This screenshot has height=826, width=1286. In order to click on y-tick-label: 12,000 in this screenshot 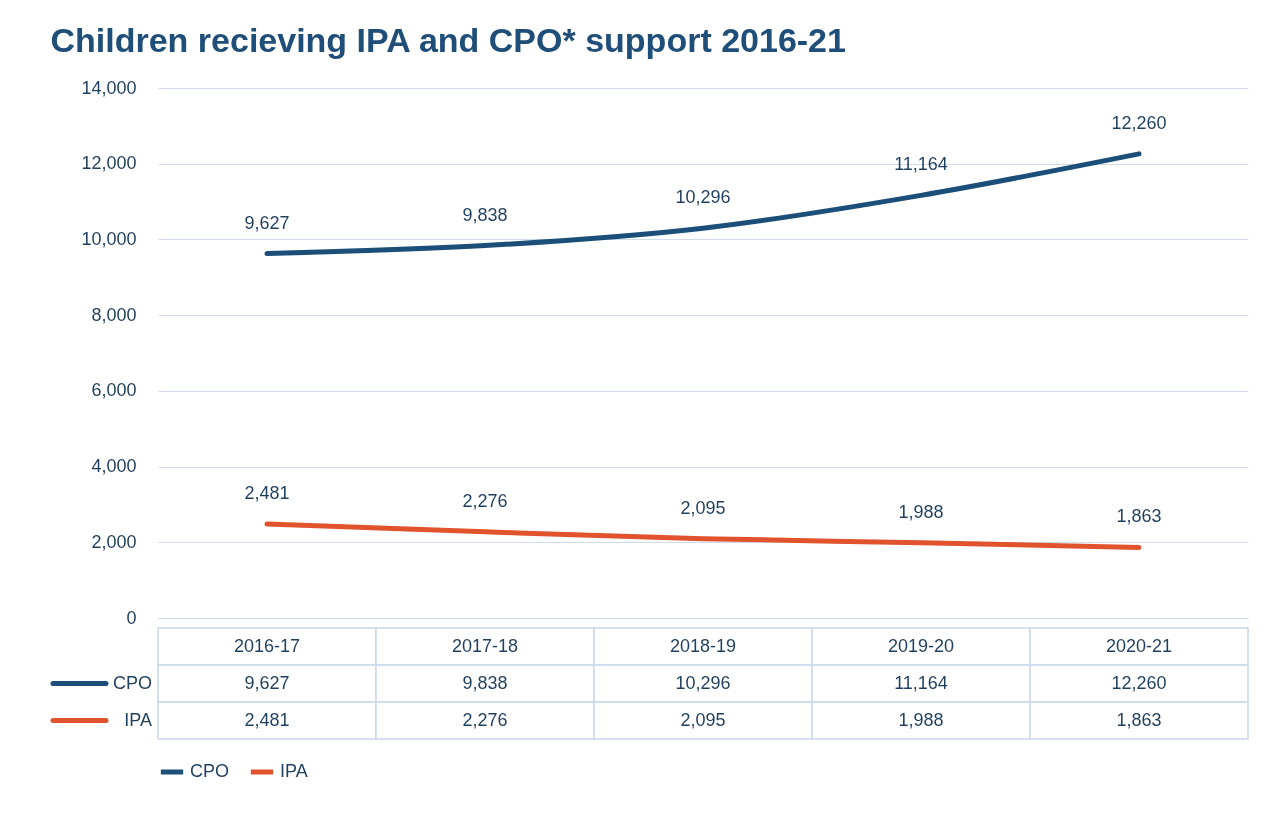, I will do `click(109, 163)`.